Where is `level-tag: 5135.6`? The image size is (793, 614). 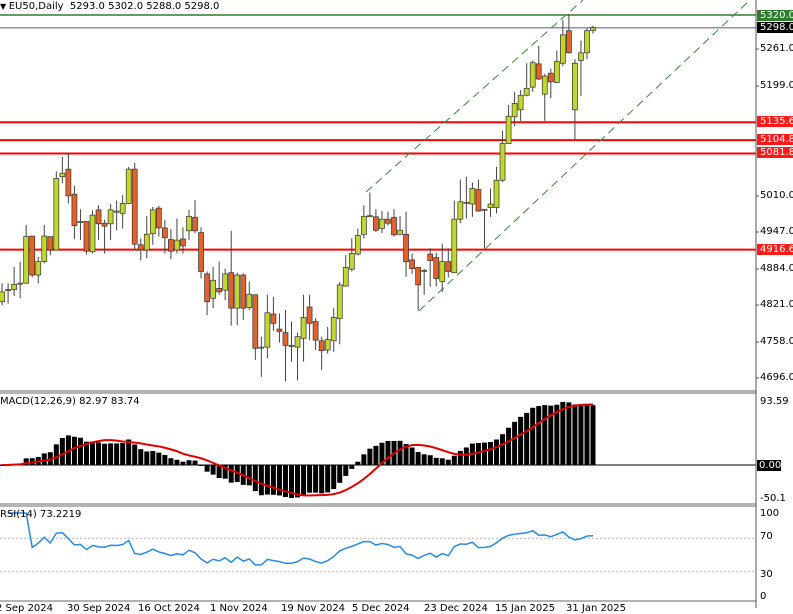
level-tag: 5135.6 is located at coordinates (775, 121).